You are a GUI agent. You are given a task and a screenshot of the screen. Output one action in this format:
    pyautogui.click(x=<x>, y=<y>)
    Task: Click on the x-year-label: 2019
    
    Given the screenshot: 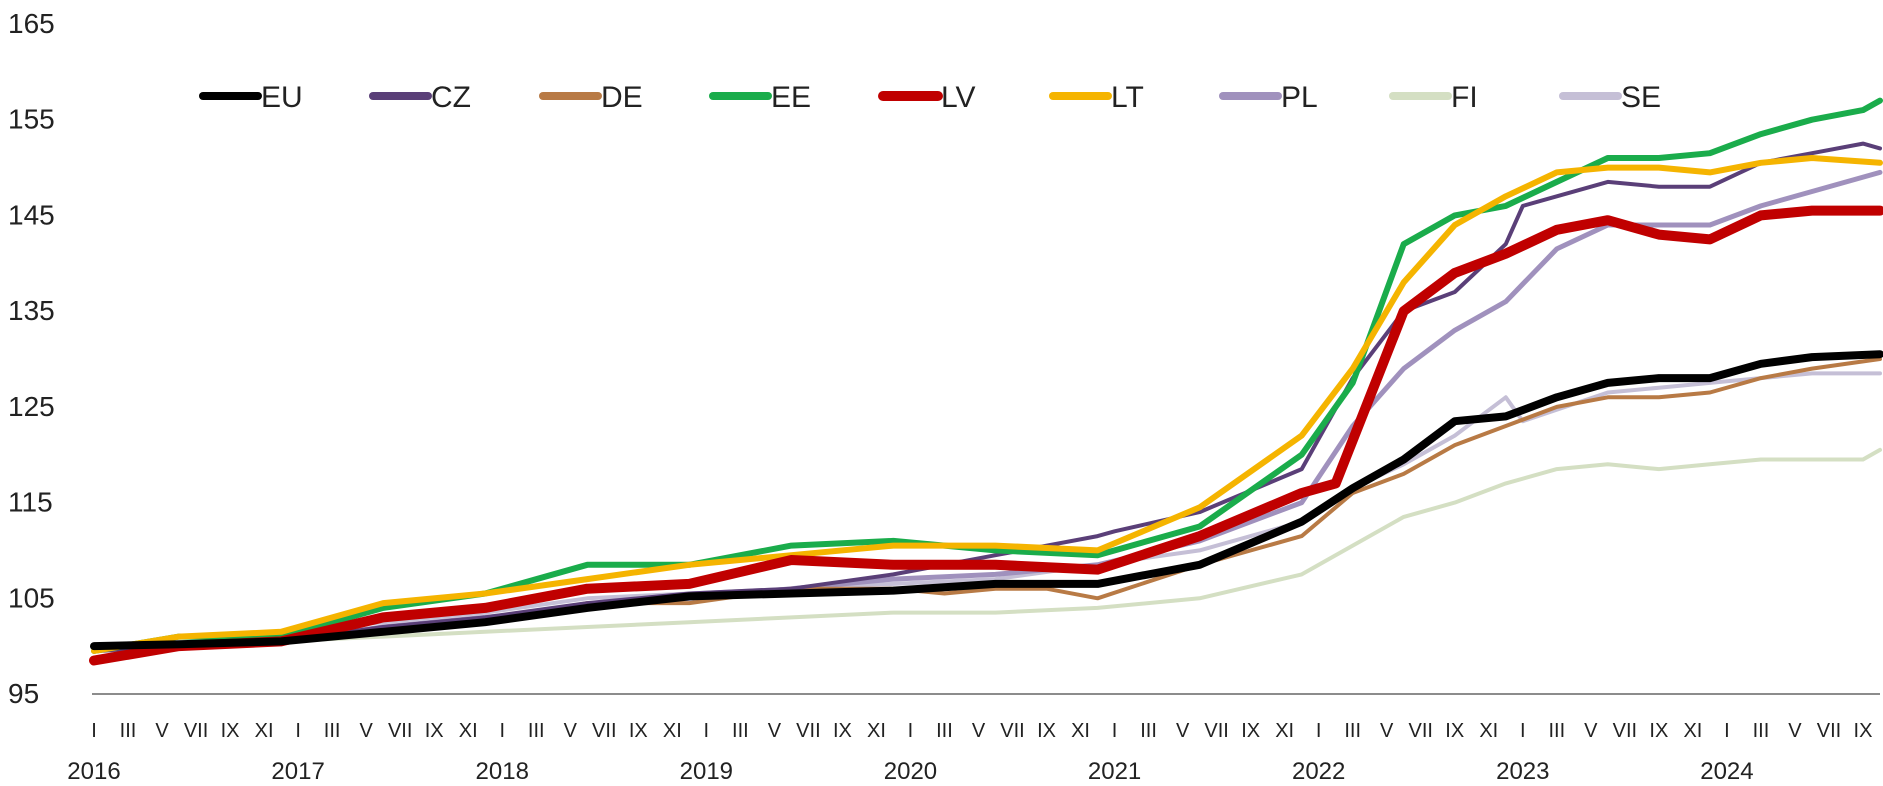 What is the action you would take?
    pyautogui.click(x=706, y=771)
    